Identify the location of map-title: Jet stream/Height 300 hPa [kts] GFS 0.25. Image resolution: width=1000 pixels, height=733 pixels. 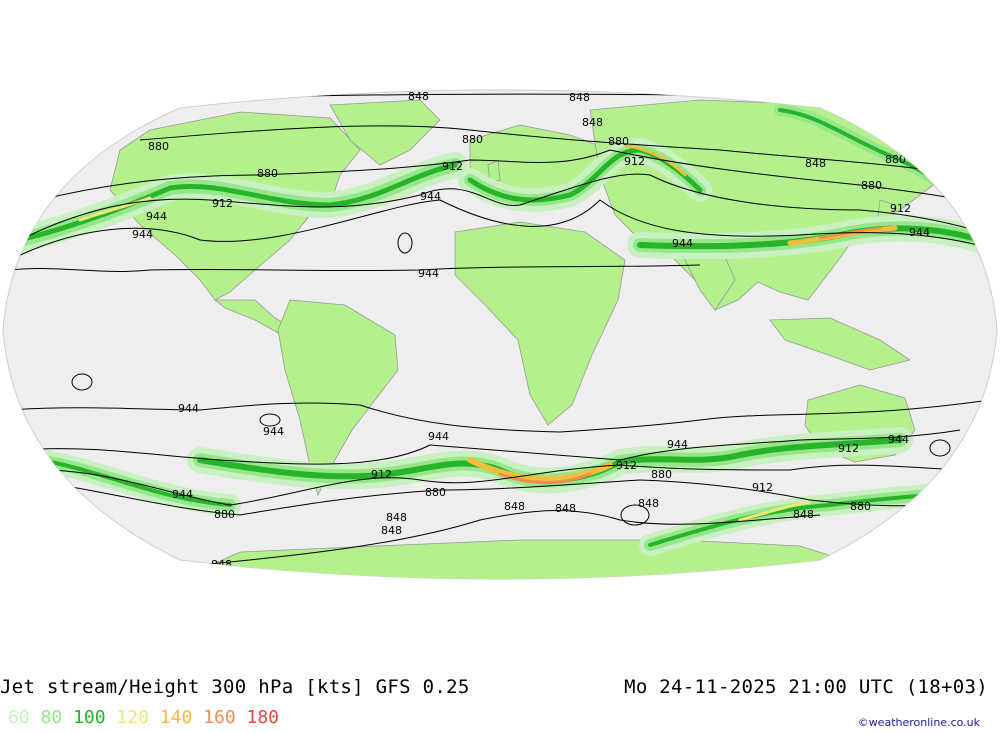
(235, 687).